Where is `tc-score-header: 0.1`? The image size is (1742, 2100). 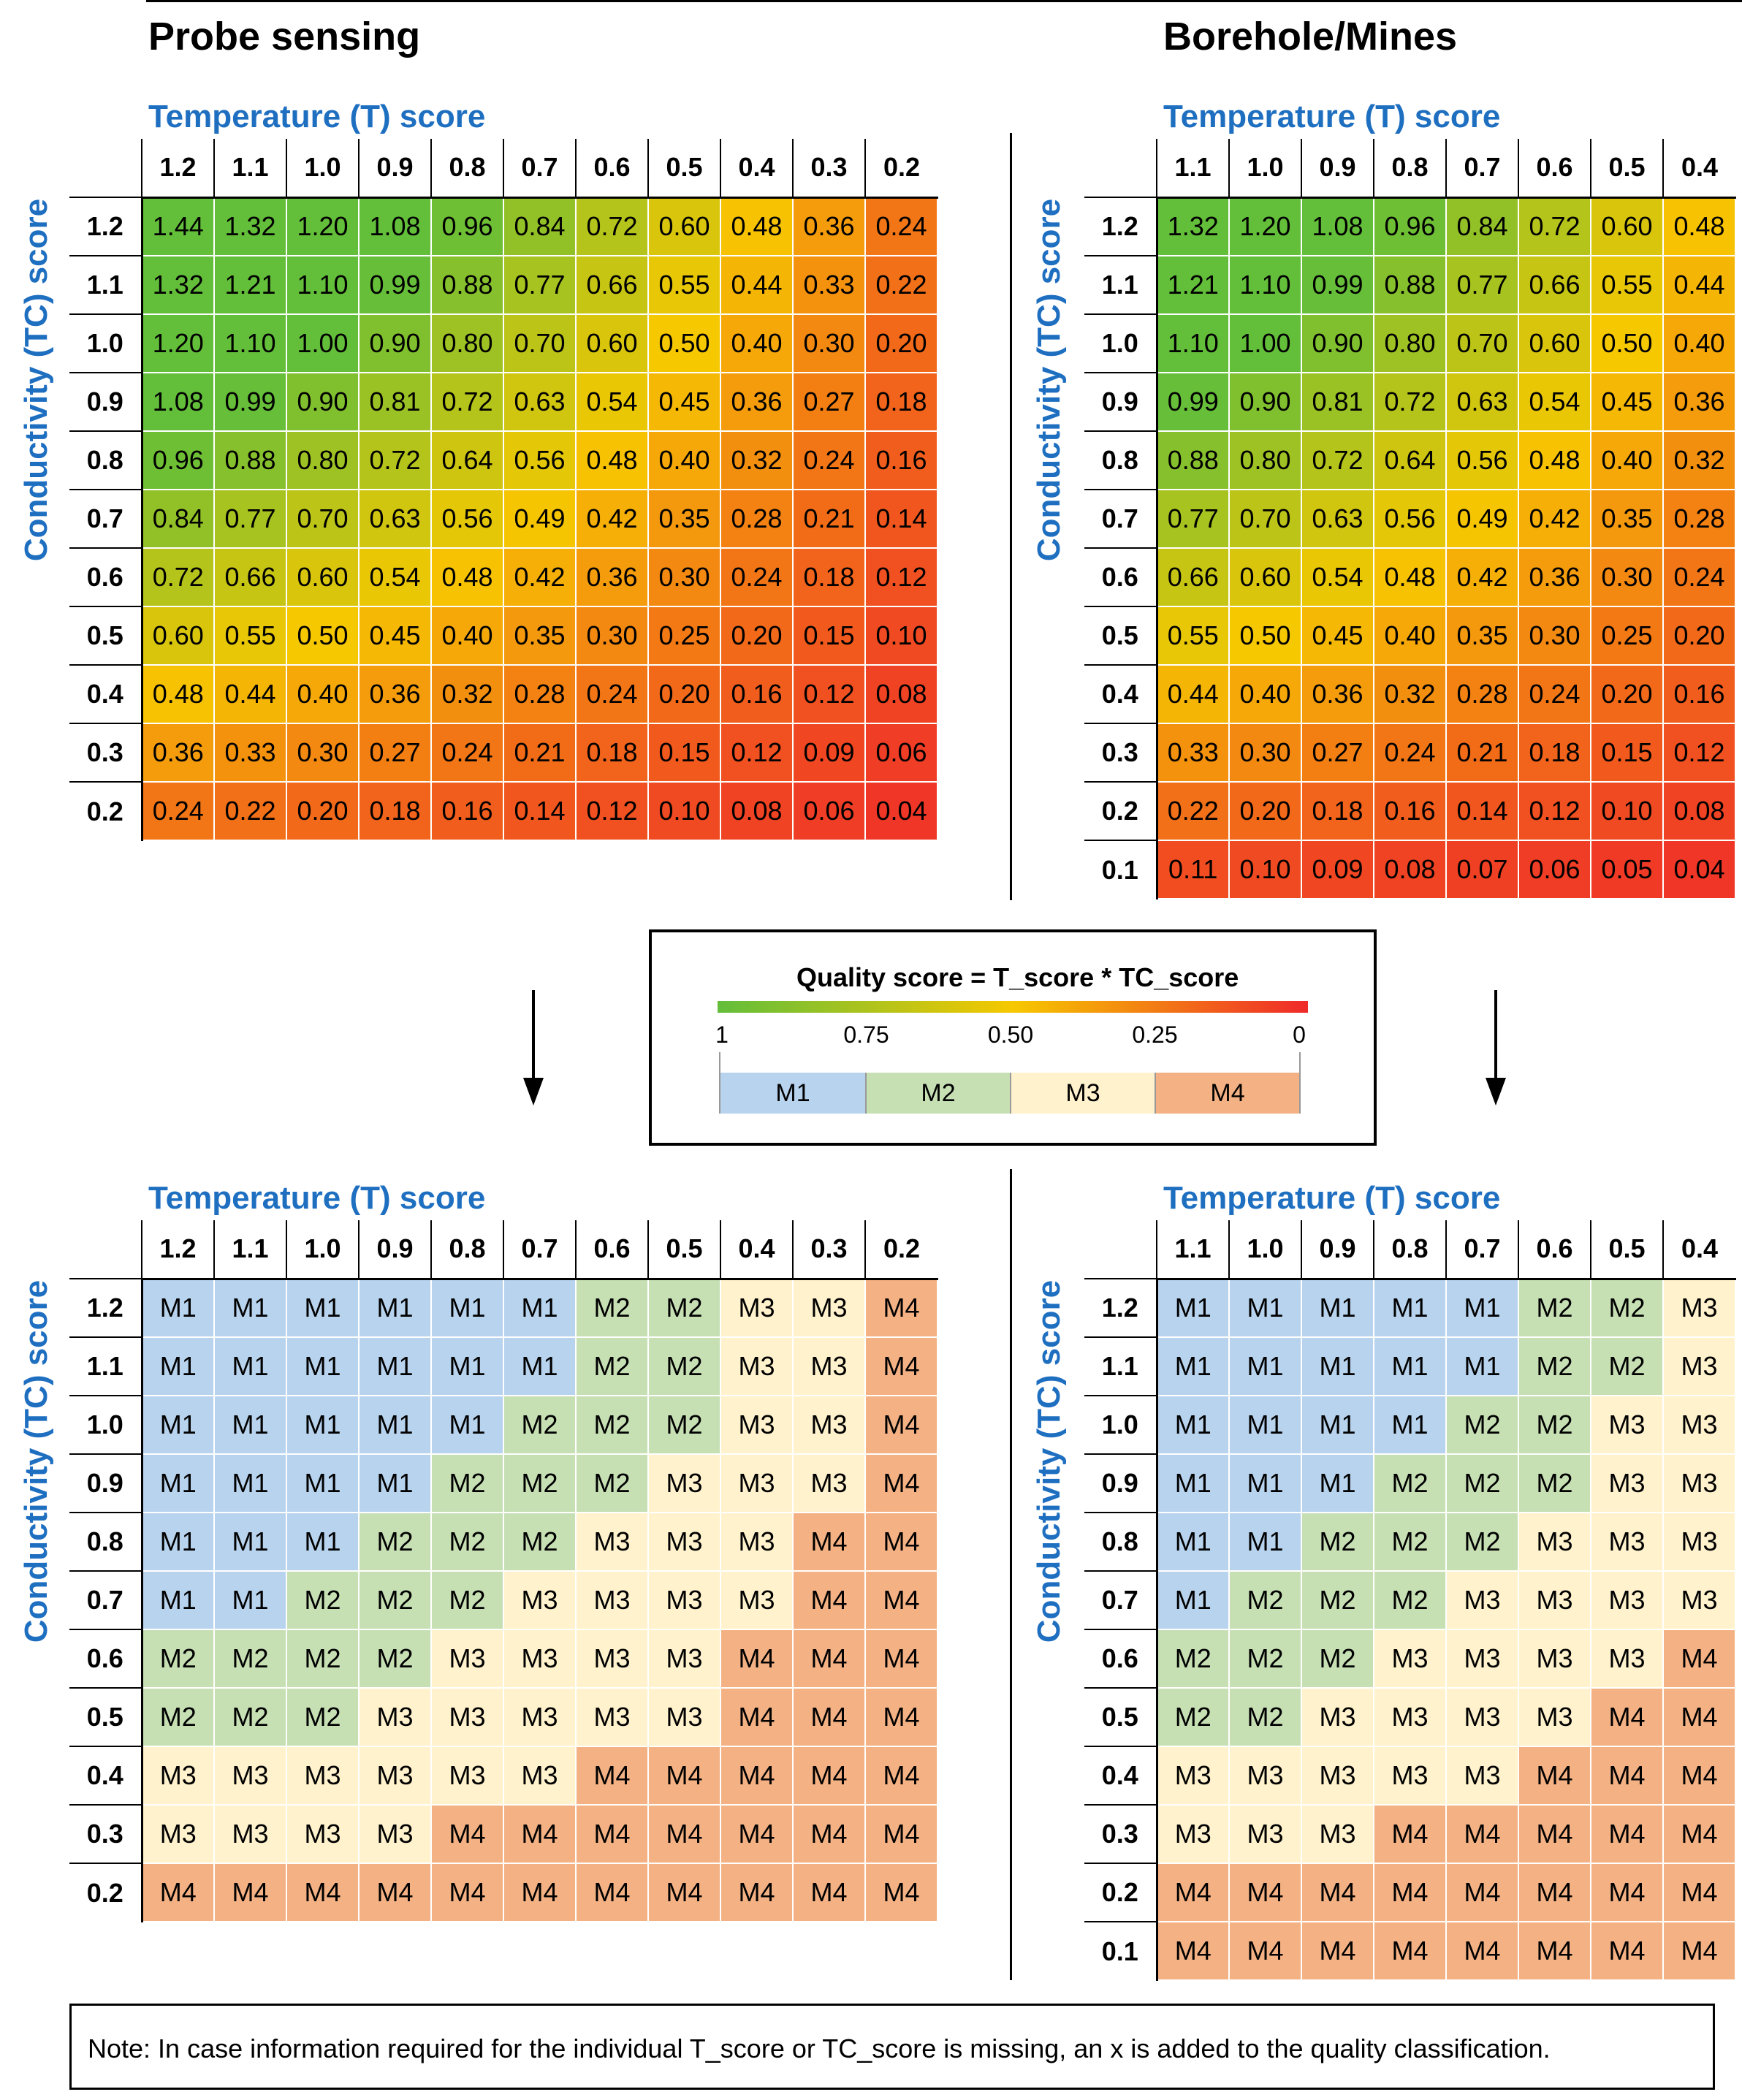
tc-score-header: 0.1 is located at coordinates (1121, 1950).